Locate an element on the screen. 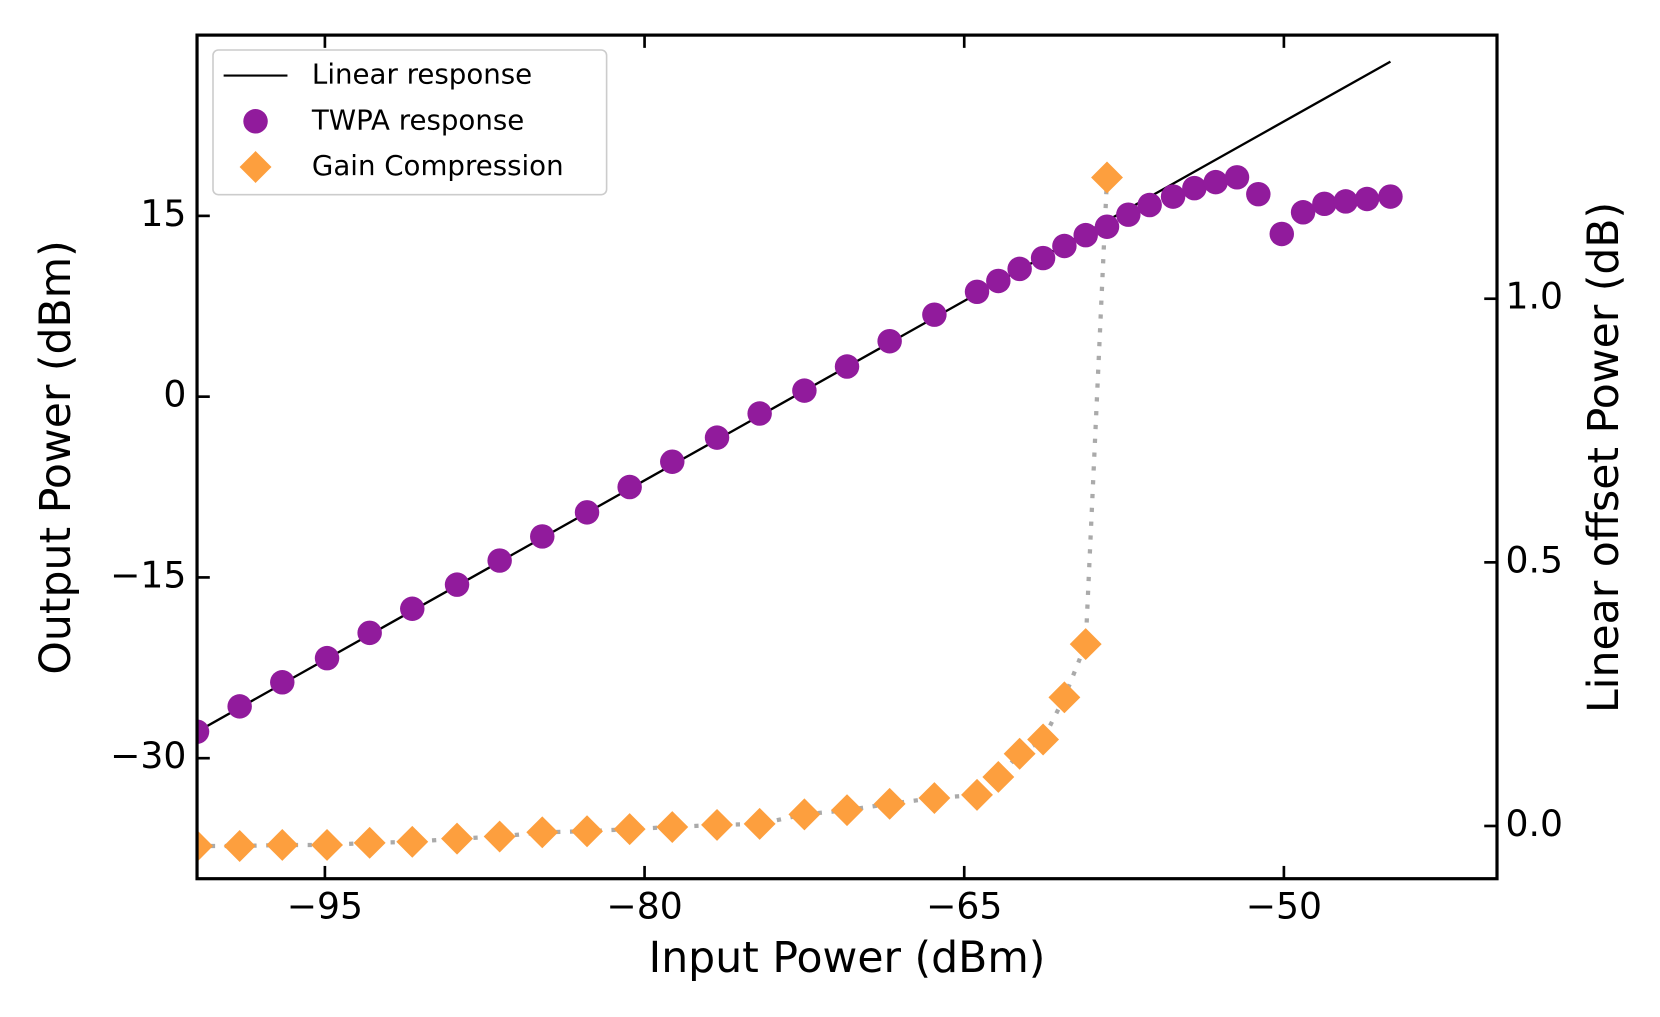 This screenshot has height=1017, width=1660. y2-tick-label: 1.0 is located at coordinates (1535, 296).